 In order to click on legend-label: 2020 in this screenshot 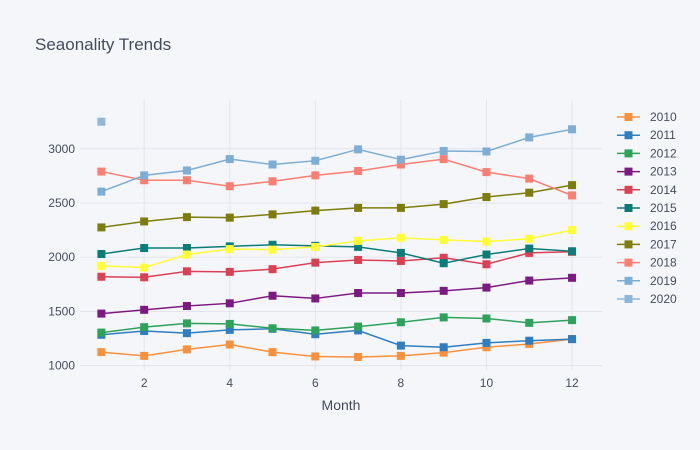, I will do `click(663, 299)`.